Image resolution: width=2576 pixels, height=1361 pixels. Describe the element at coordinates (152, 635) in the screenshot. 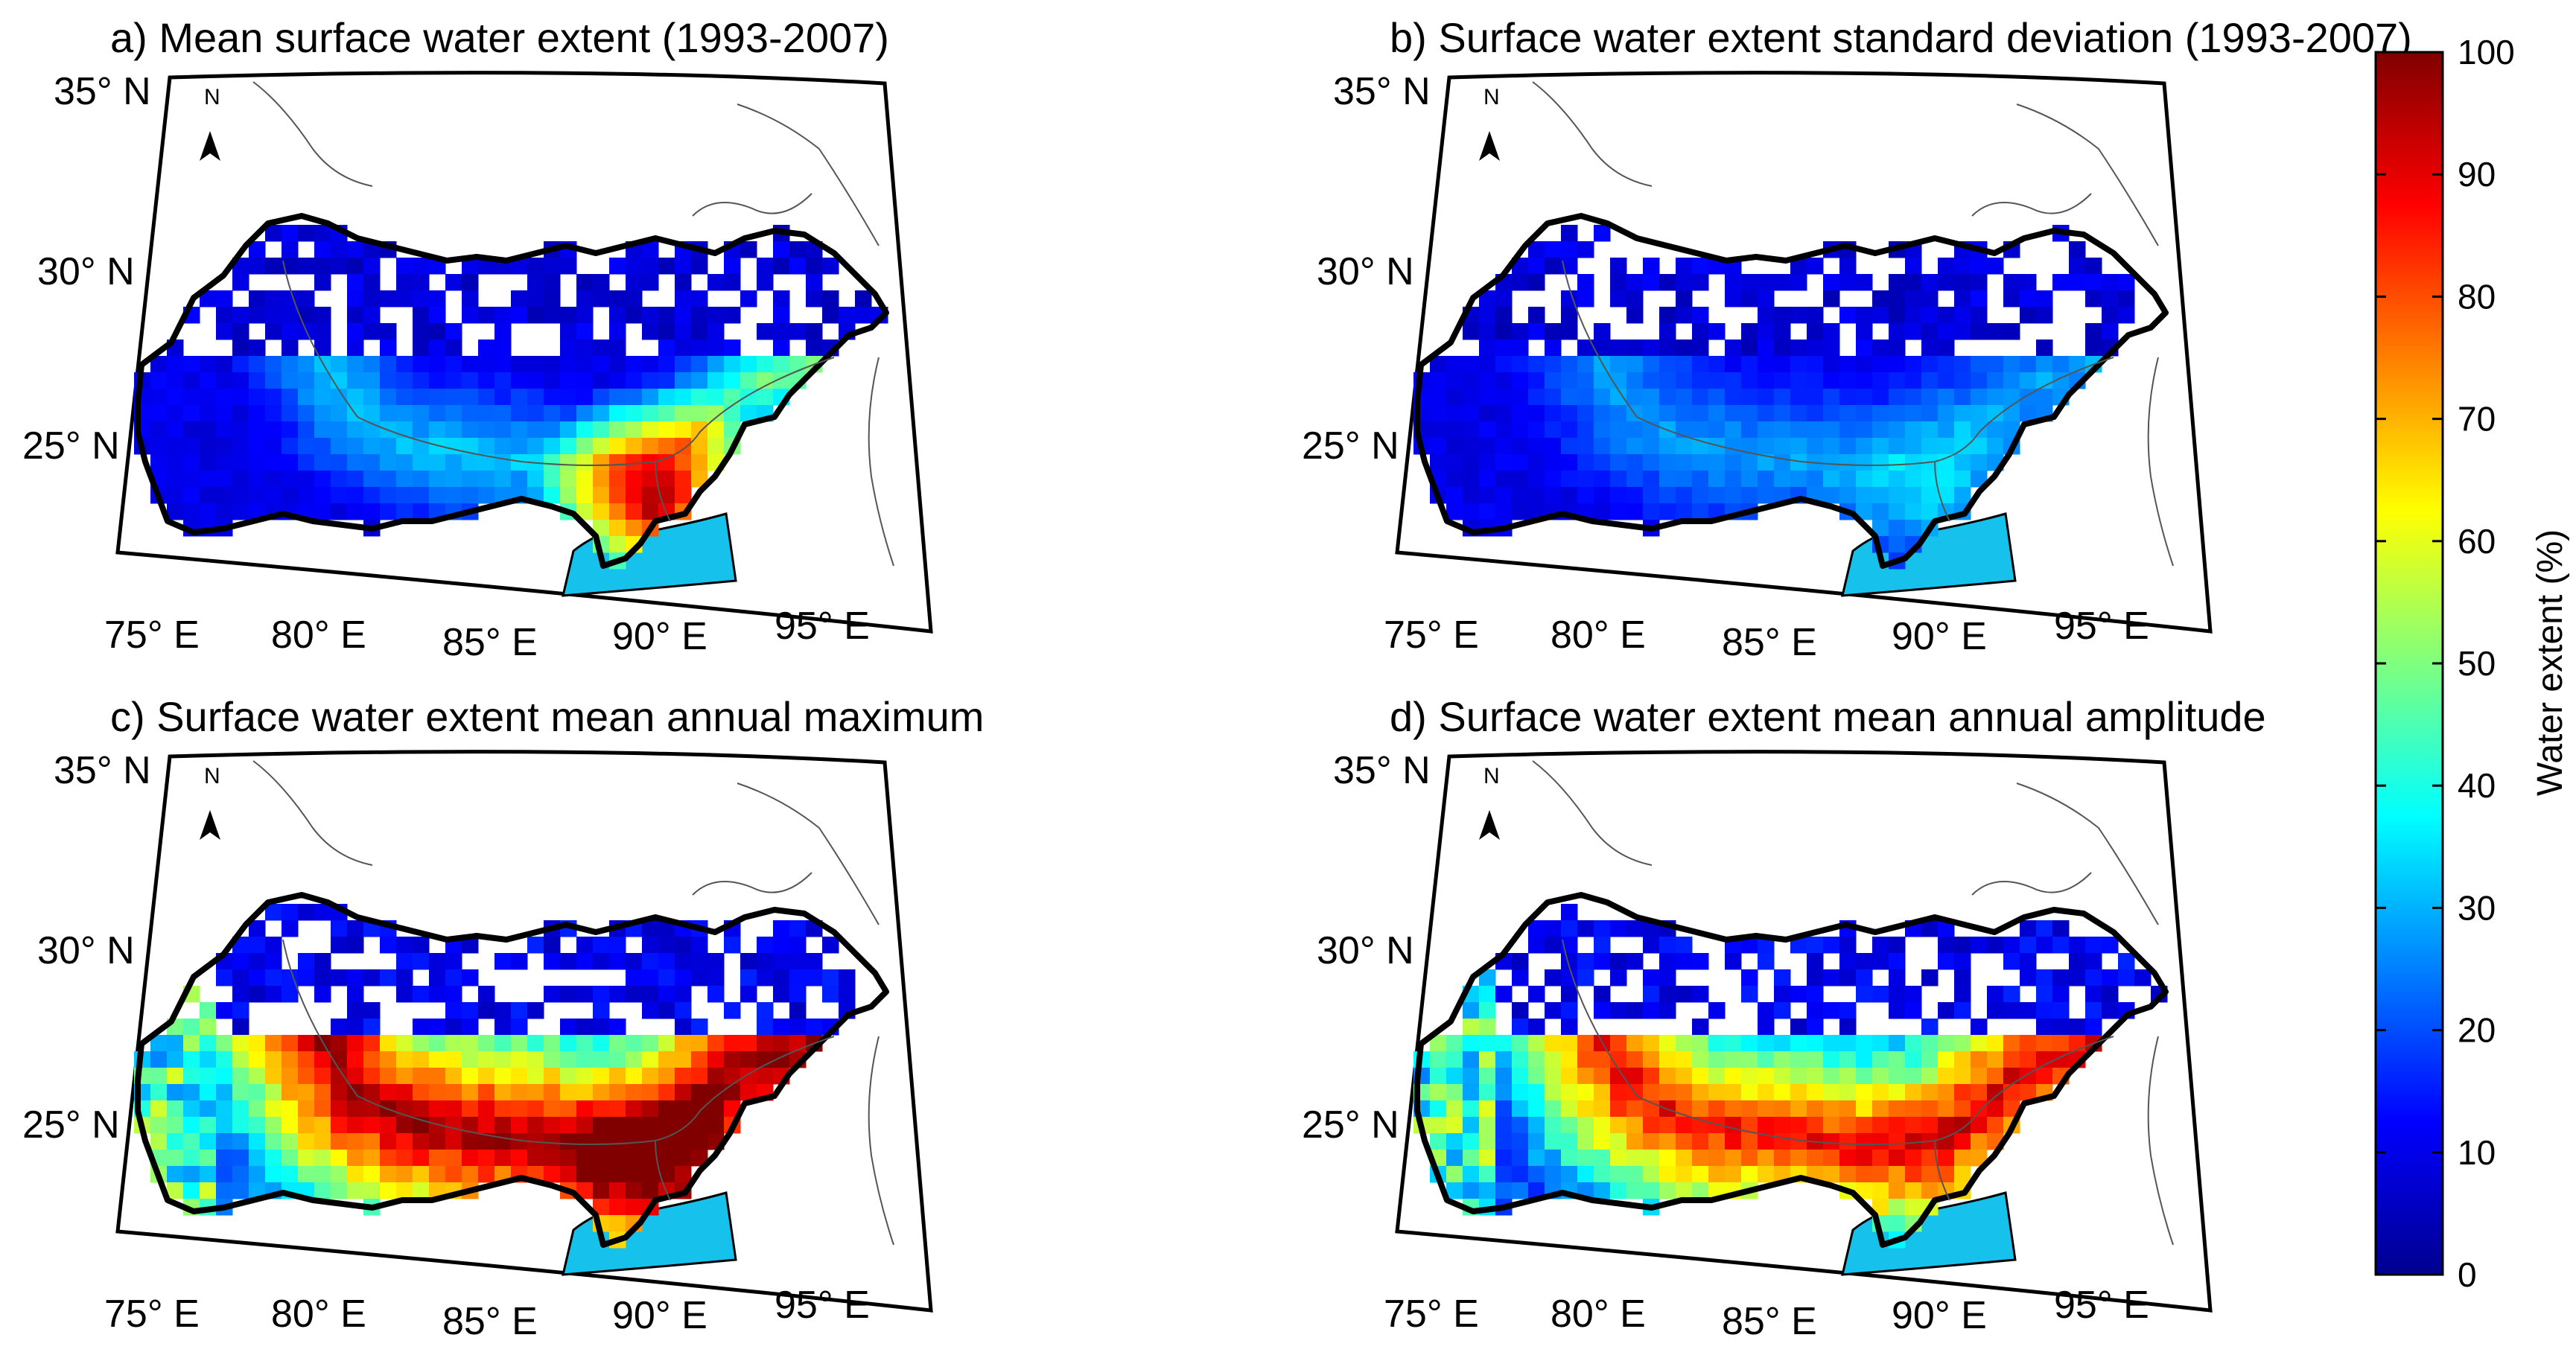

I see `lon-label: 75° E` at that location.